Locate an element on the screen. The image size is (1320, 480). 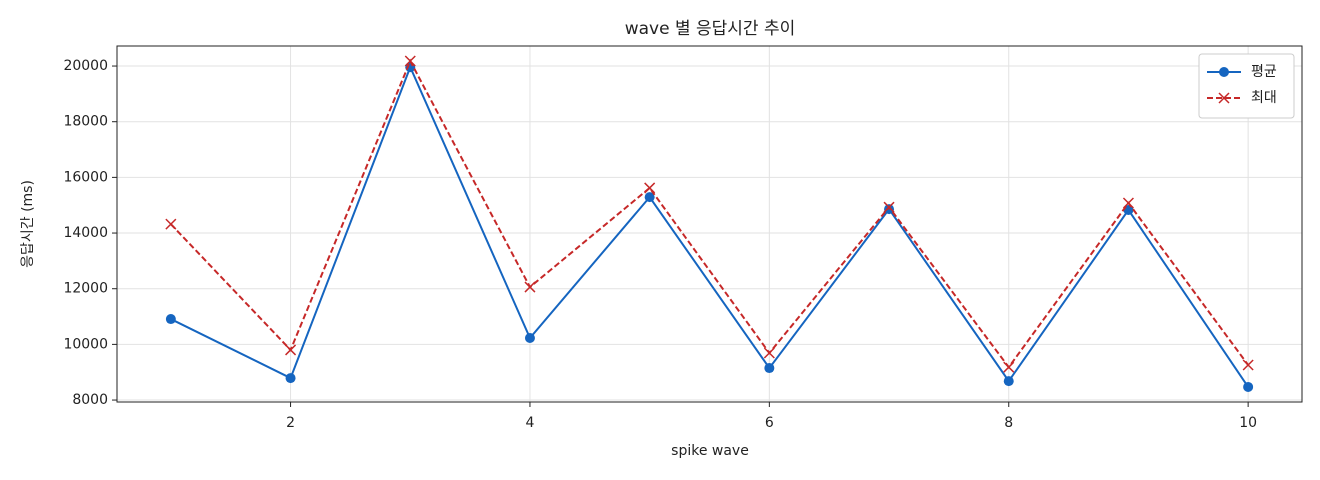
legend-label: 최대 is located at coordinates (1264, 98).